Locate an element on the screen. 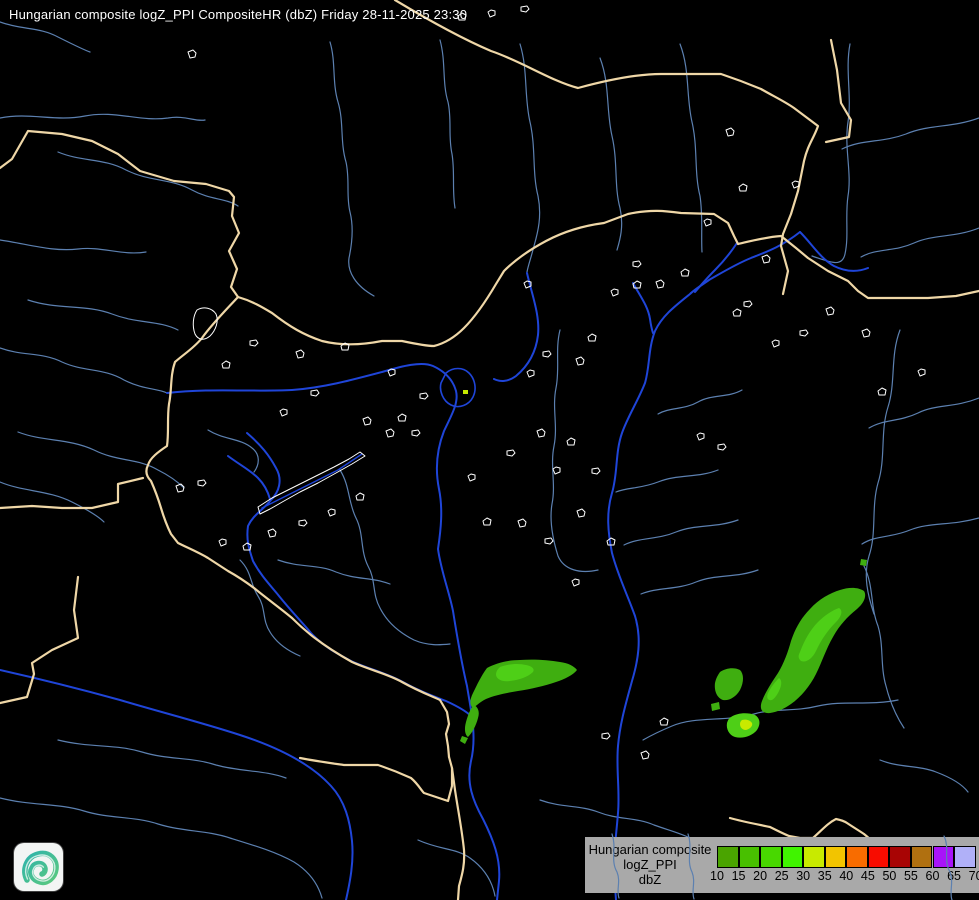 The image size is (979, 900). echo-southeast-core2 is located at coordinates (774, 689).